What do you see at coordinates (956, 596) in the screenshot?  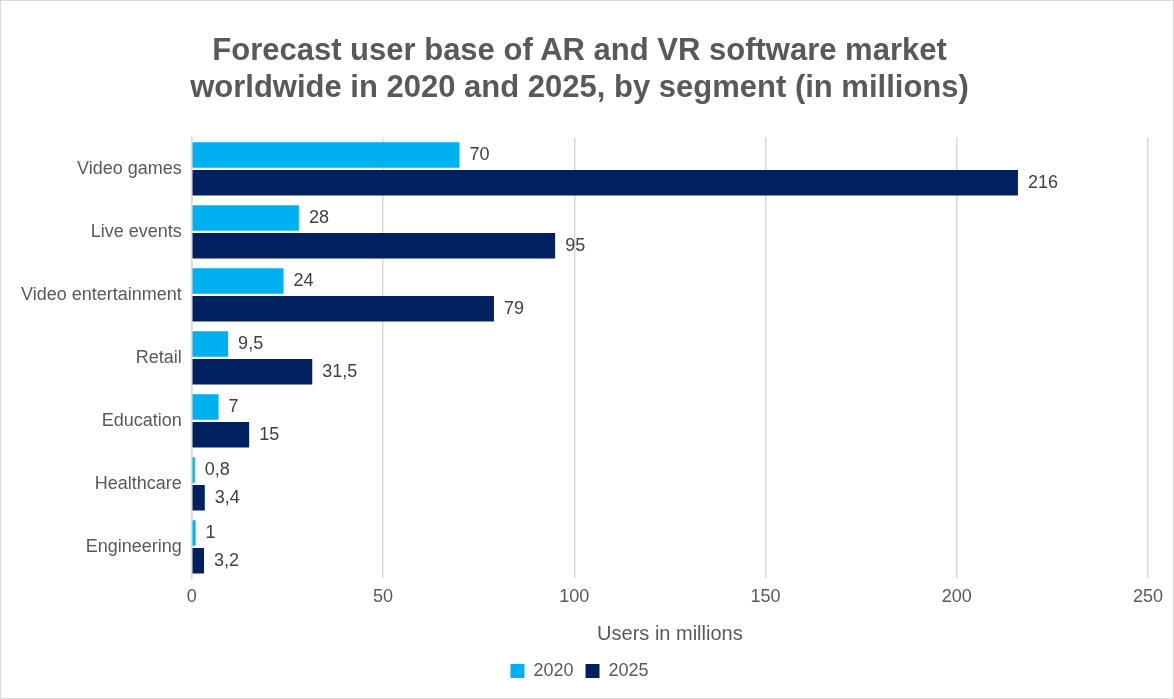 I see `x-tick-label: 200` at bounding box center [956, 596].